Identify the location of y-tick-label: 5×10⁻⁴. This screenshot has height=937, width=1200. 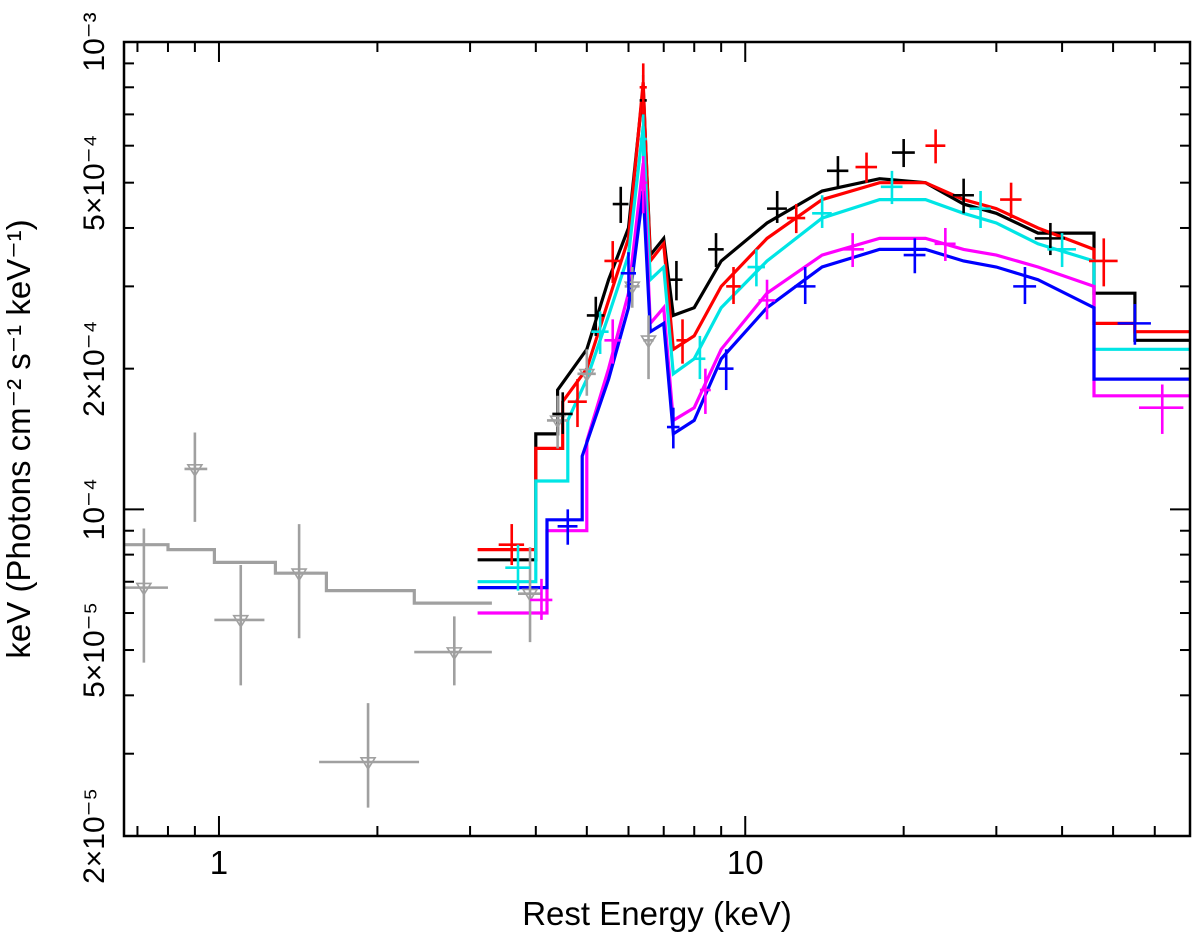
(94, 183).